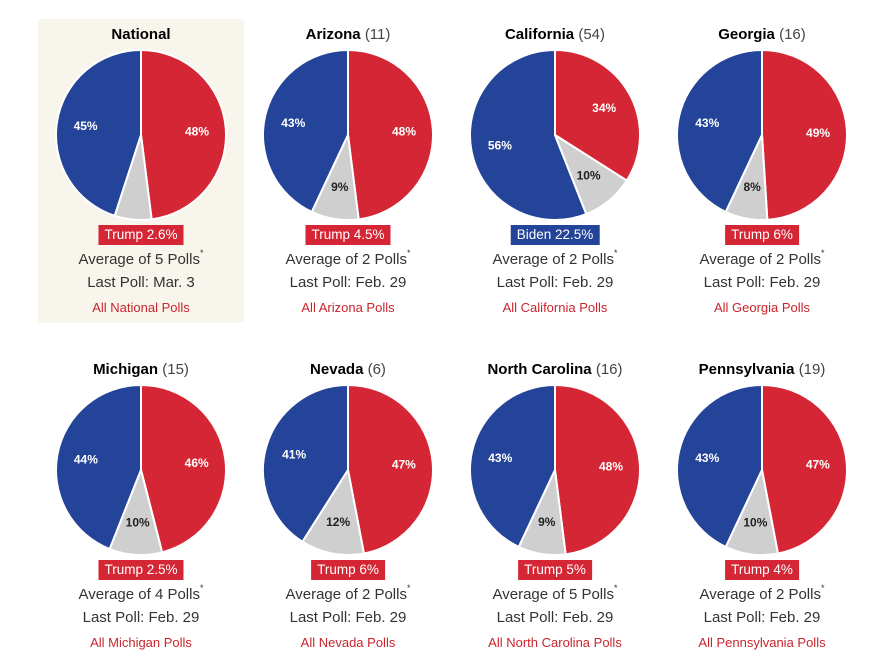 The height and width of the screenshot is (672, 883). I want to click on pie-label-trump: 46%, so click(197, 463).